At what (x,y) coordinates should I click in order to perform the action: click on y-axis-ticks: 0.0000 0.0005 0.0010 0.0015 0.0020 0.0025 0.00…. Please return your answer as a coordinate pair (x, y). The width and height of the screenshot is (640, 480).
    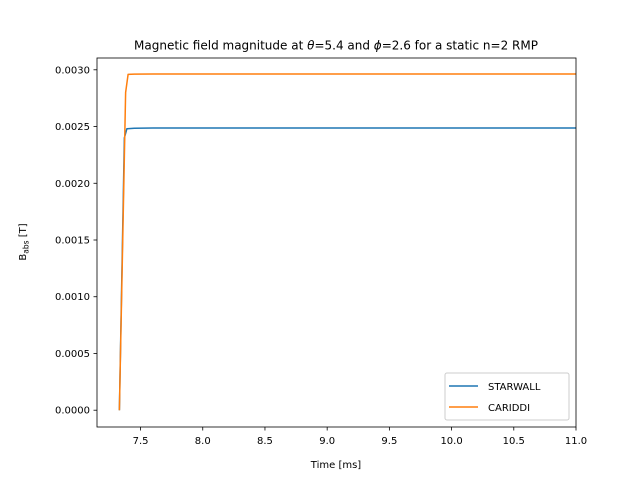
    Looking at the image, I should click on (76, 241).